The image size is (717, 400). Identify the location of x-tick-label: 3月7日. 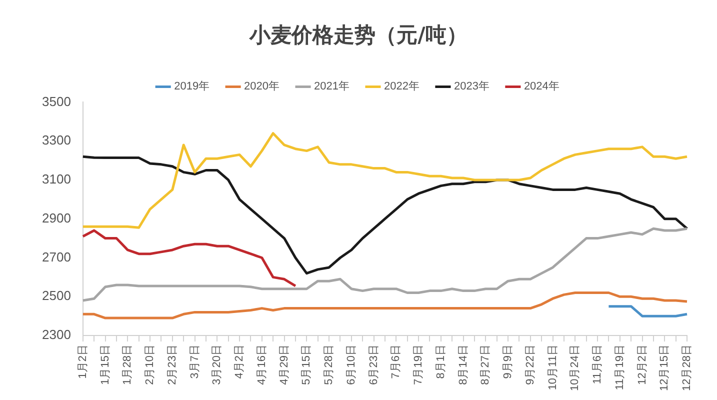
(194, 361).